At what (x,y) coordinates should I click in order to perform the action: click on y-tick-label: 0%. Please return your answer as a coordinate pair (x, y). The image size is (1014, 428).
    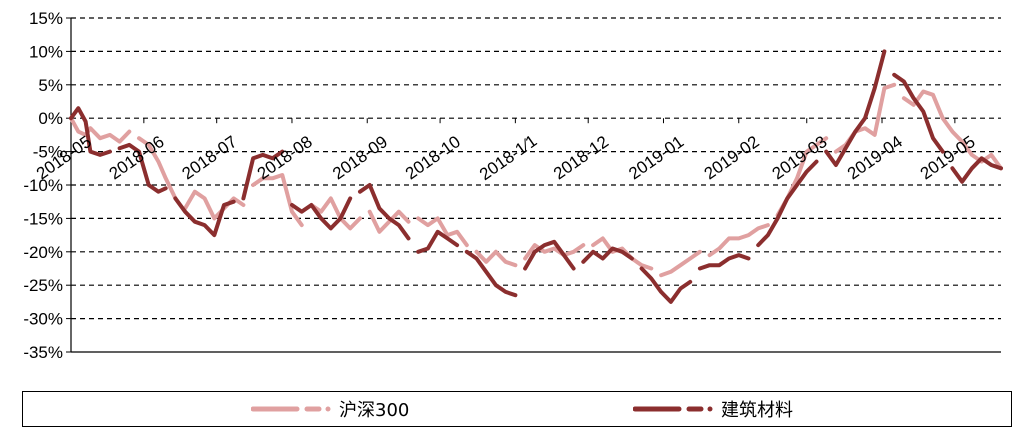
    Looking at the image, I should click on (50, 118).